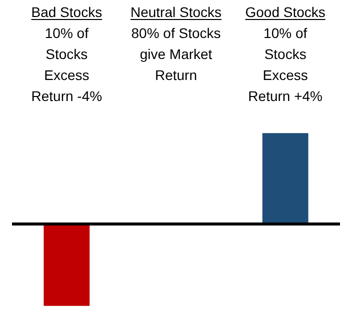 This screenshot has width=354, height=324. What do you see at coordinates (285, 64) in the screenshot?
I see `text: 10% of Stocks Excess Return +4%` at bounding box center [285, 64].